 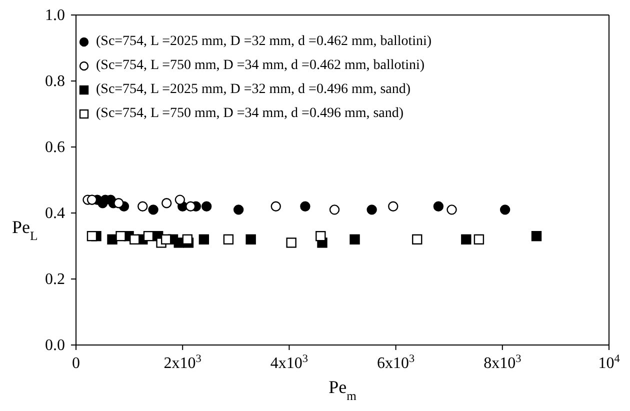 I want to click on x-tick-label: 4x10$^{3}$, so click(x=289, y=362).